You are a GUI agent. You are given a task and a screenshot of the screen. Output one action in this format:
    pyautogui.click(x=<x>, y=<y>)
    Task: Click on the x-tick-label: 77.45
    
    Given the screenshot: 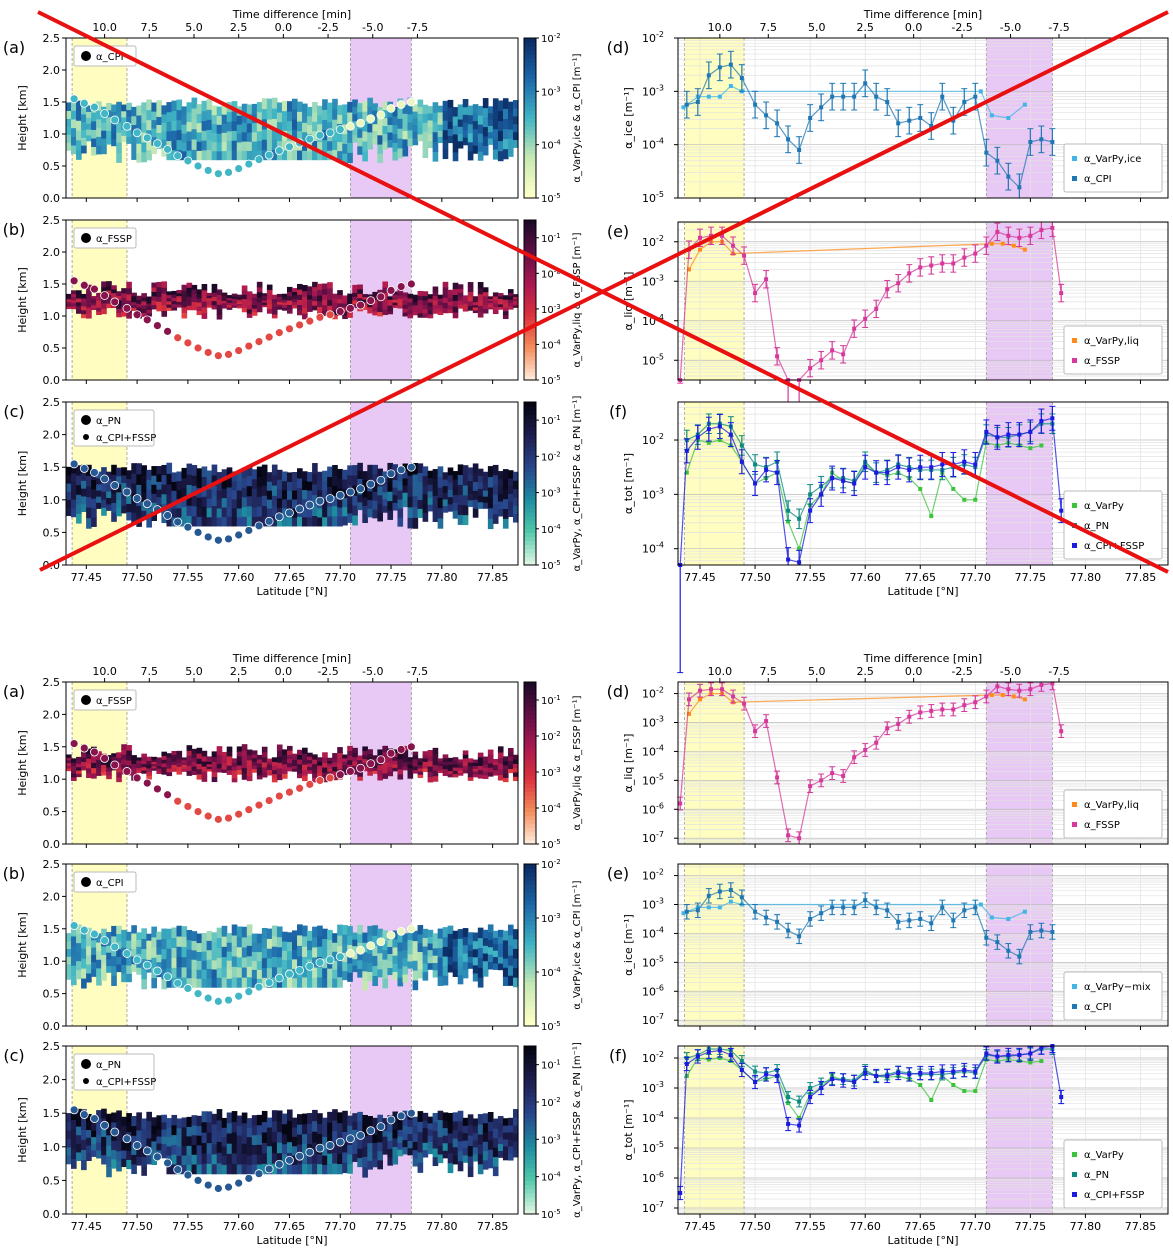 What is the action you would take?
    pyautogui.click(x=700, y=577)
    